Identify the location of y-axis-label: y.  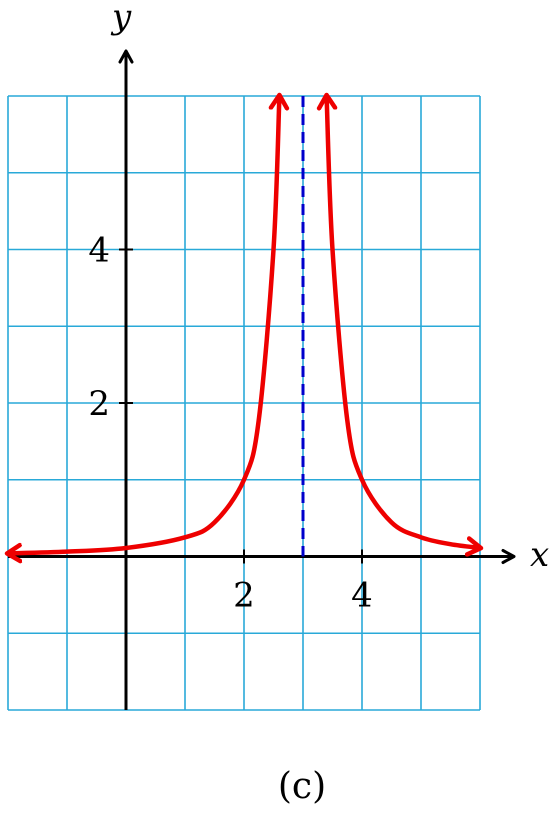
(121, 18).